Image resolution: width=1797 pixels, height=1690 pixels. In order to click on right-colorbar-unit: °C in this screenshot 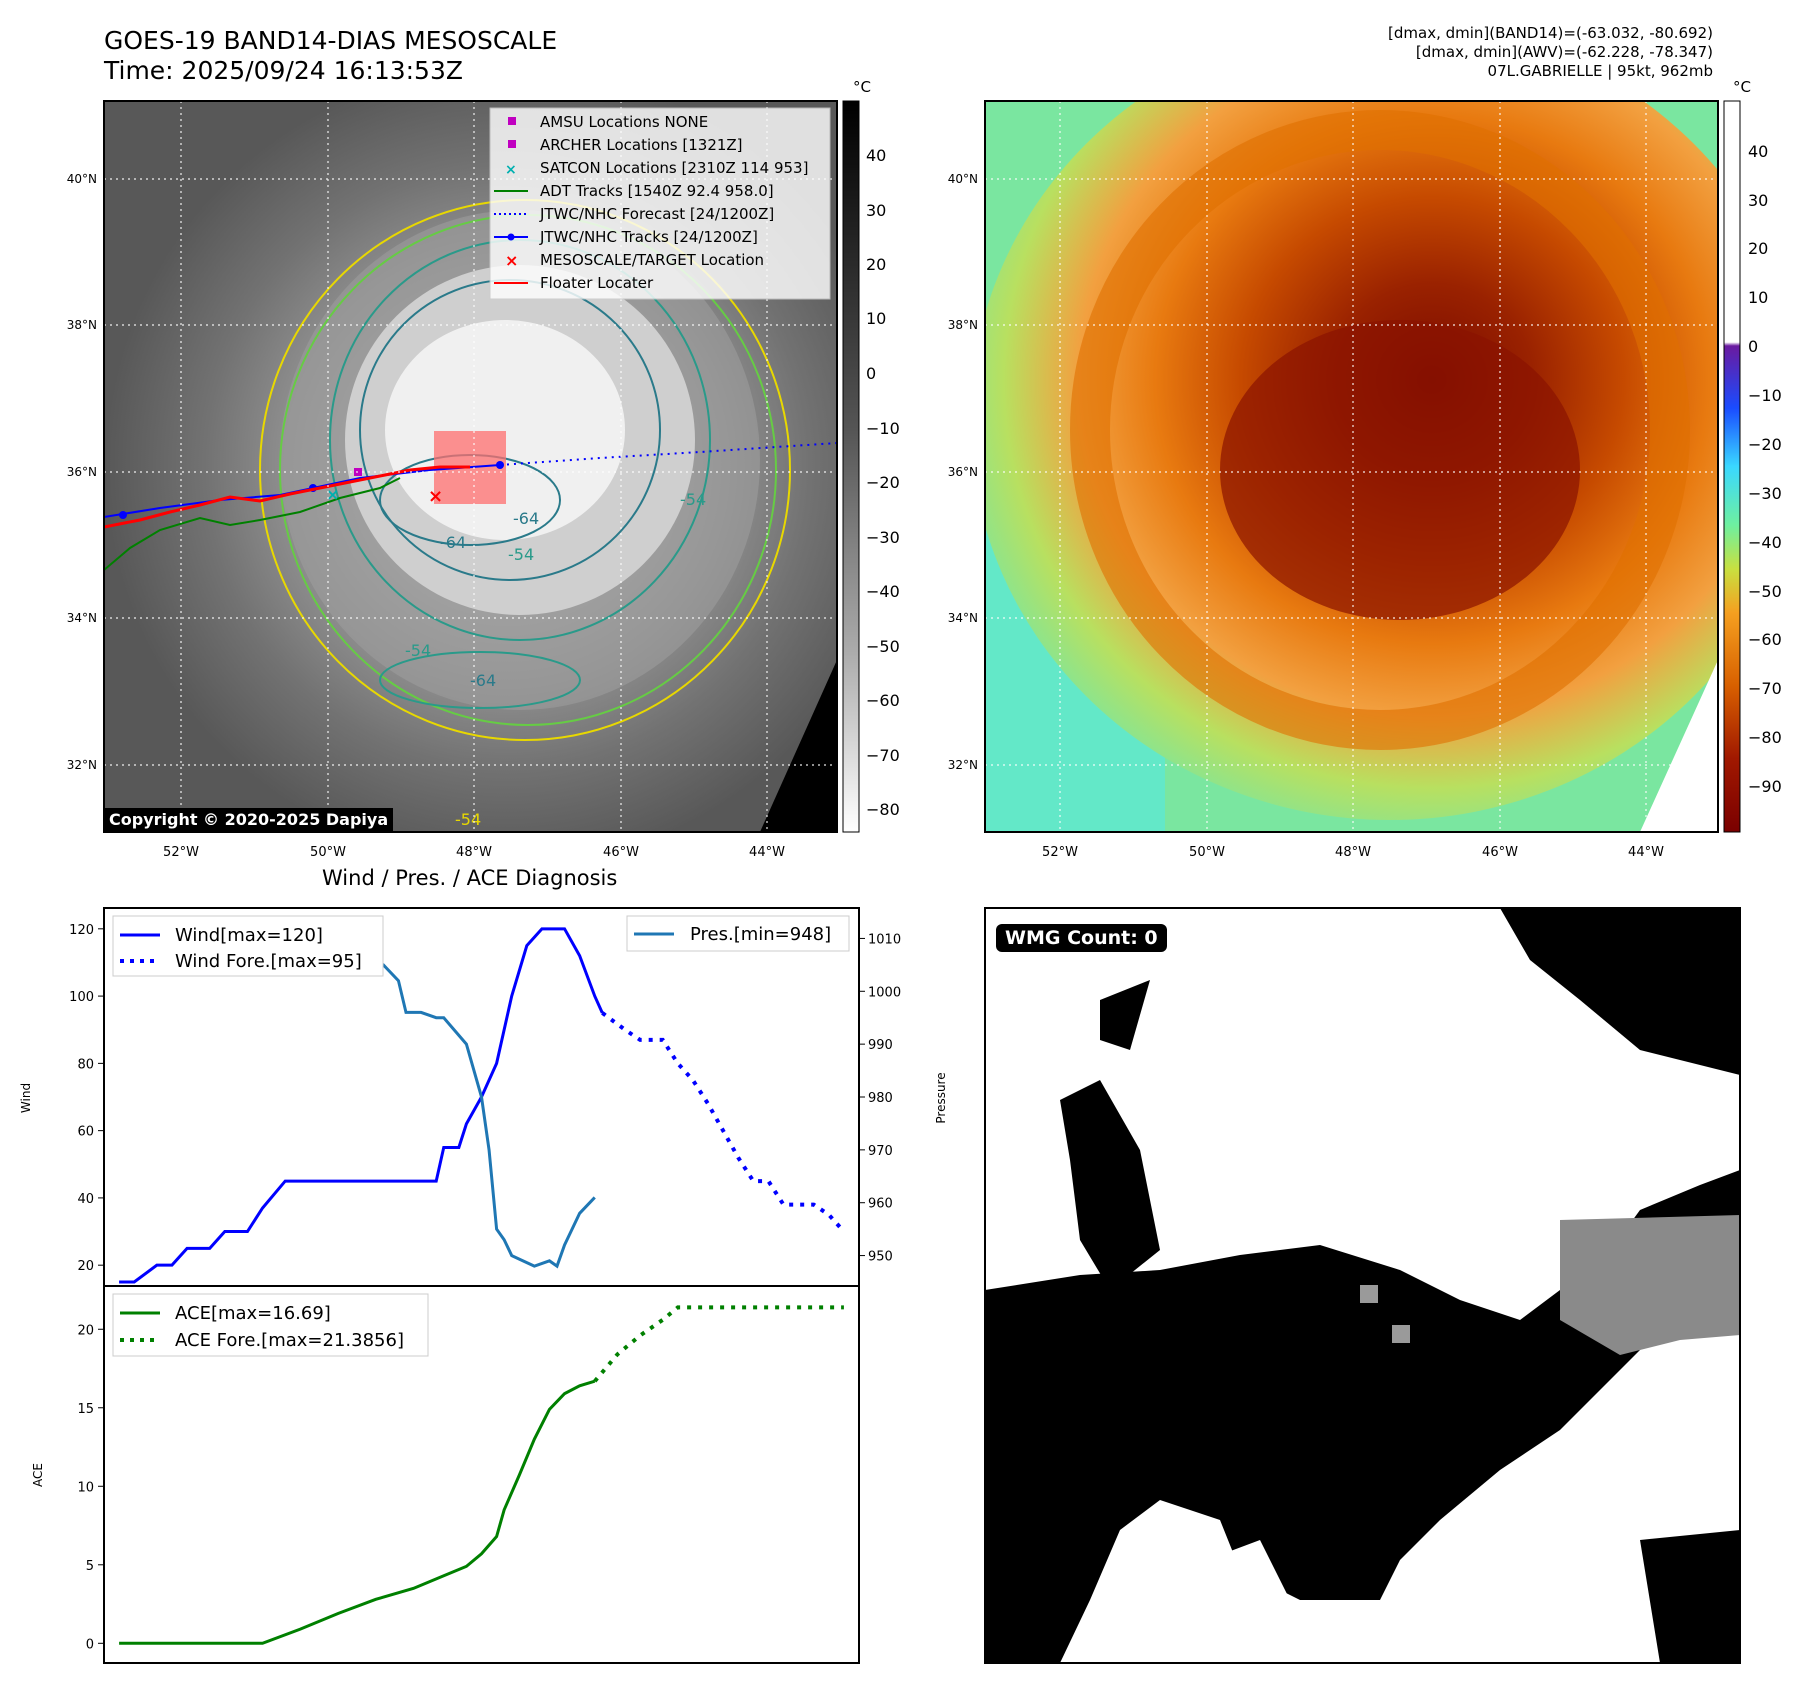, I will do `click(1742, 87)`.